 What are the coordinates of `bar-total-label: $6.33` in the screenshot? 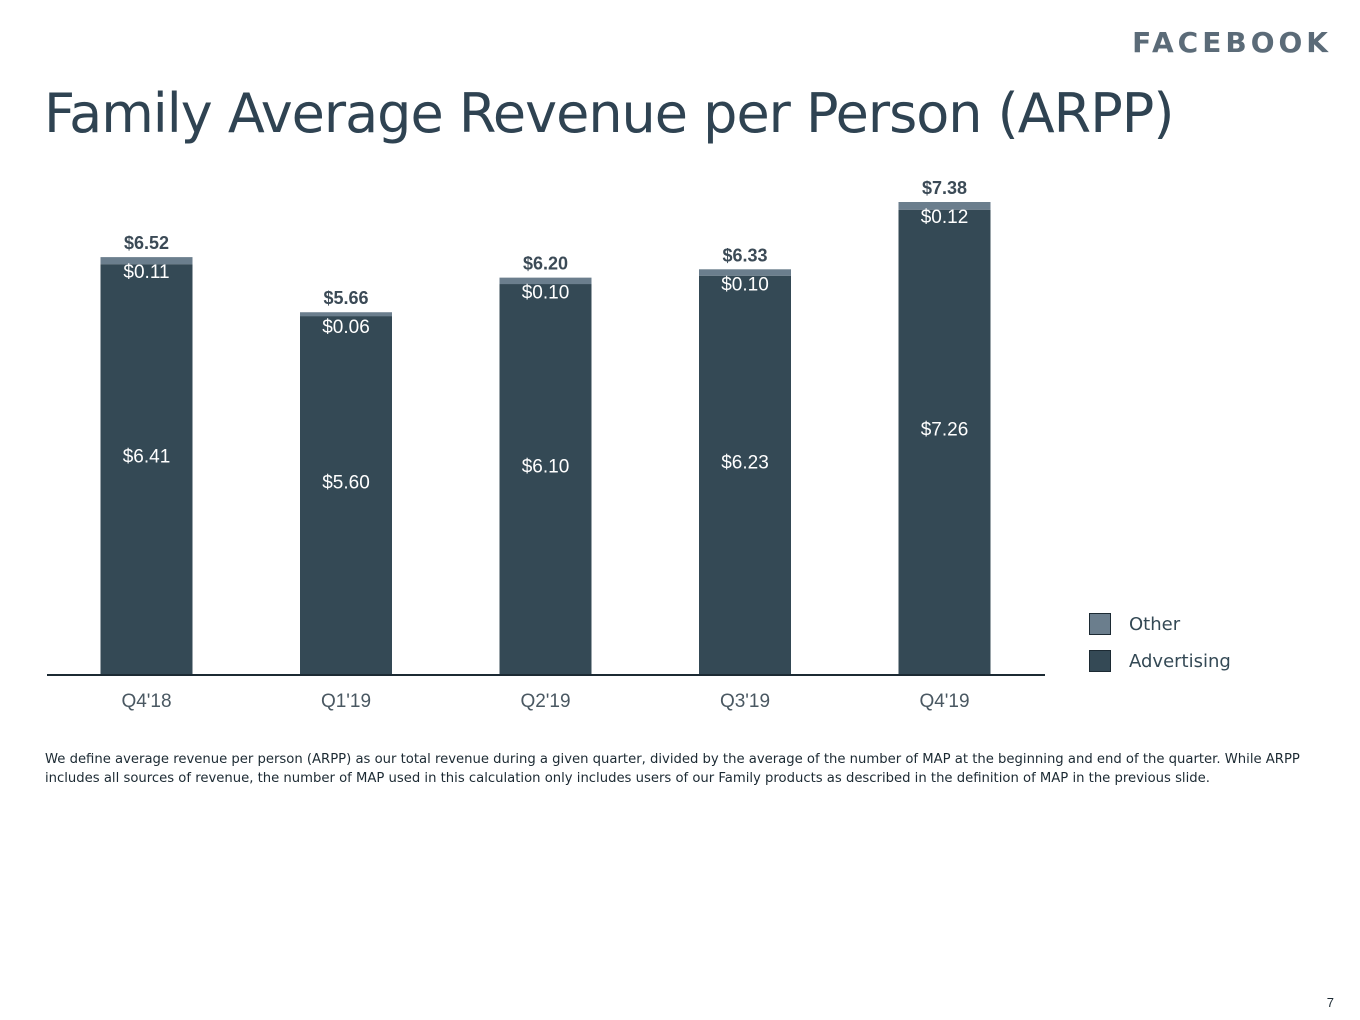 It's located at (744, 255).